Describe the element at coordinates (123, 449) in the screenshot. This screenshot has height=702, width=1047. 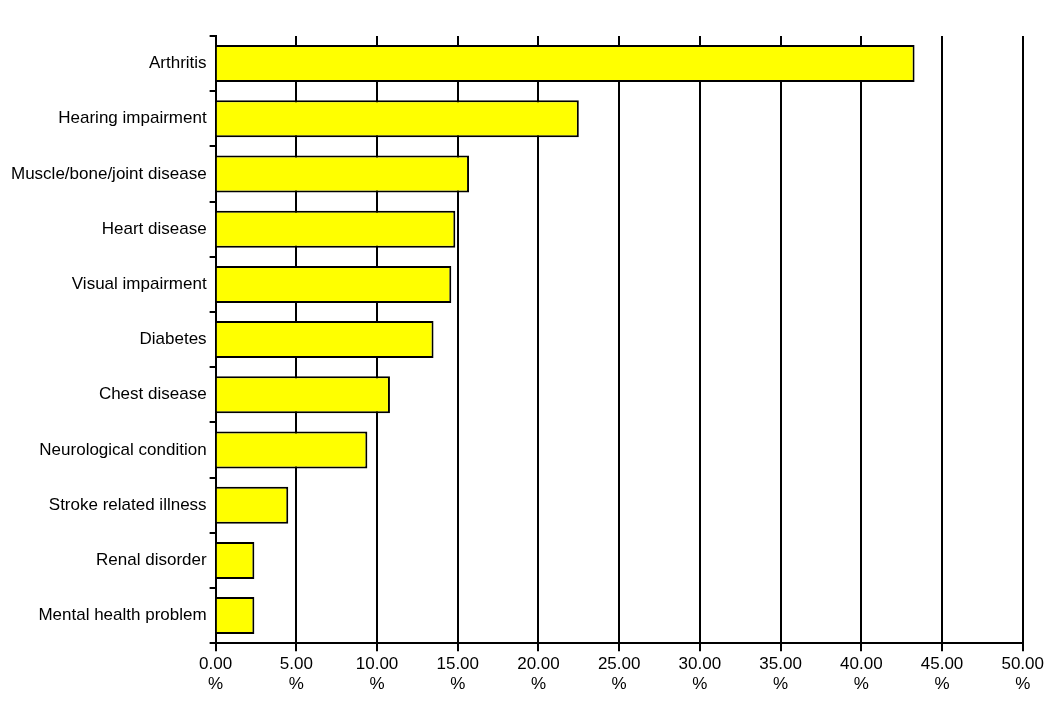
I see `y-tick-label: Neurological condition` at that location.